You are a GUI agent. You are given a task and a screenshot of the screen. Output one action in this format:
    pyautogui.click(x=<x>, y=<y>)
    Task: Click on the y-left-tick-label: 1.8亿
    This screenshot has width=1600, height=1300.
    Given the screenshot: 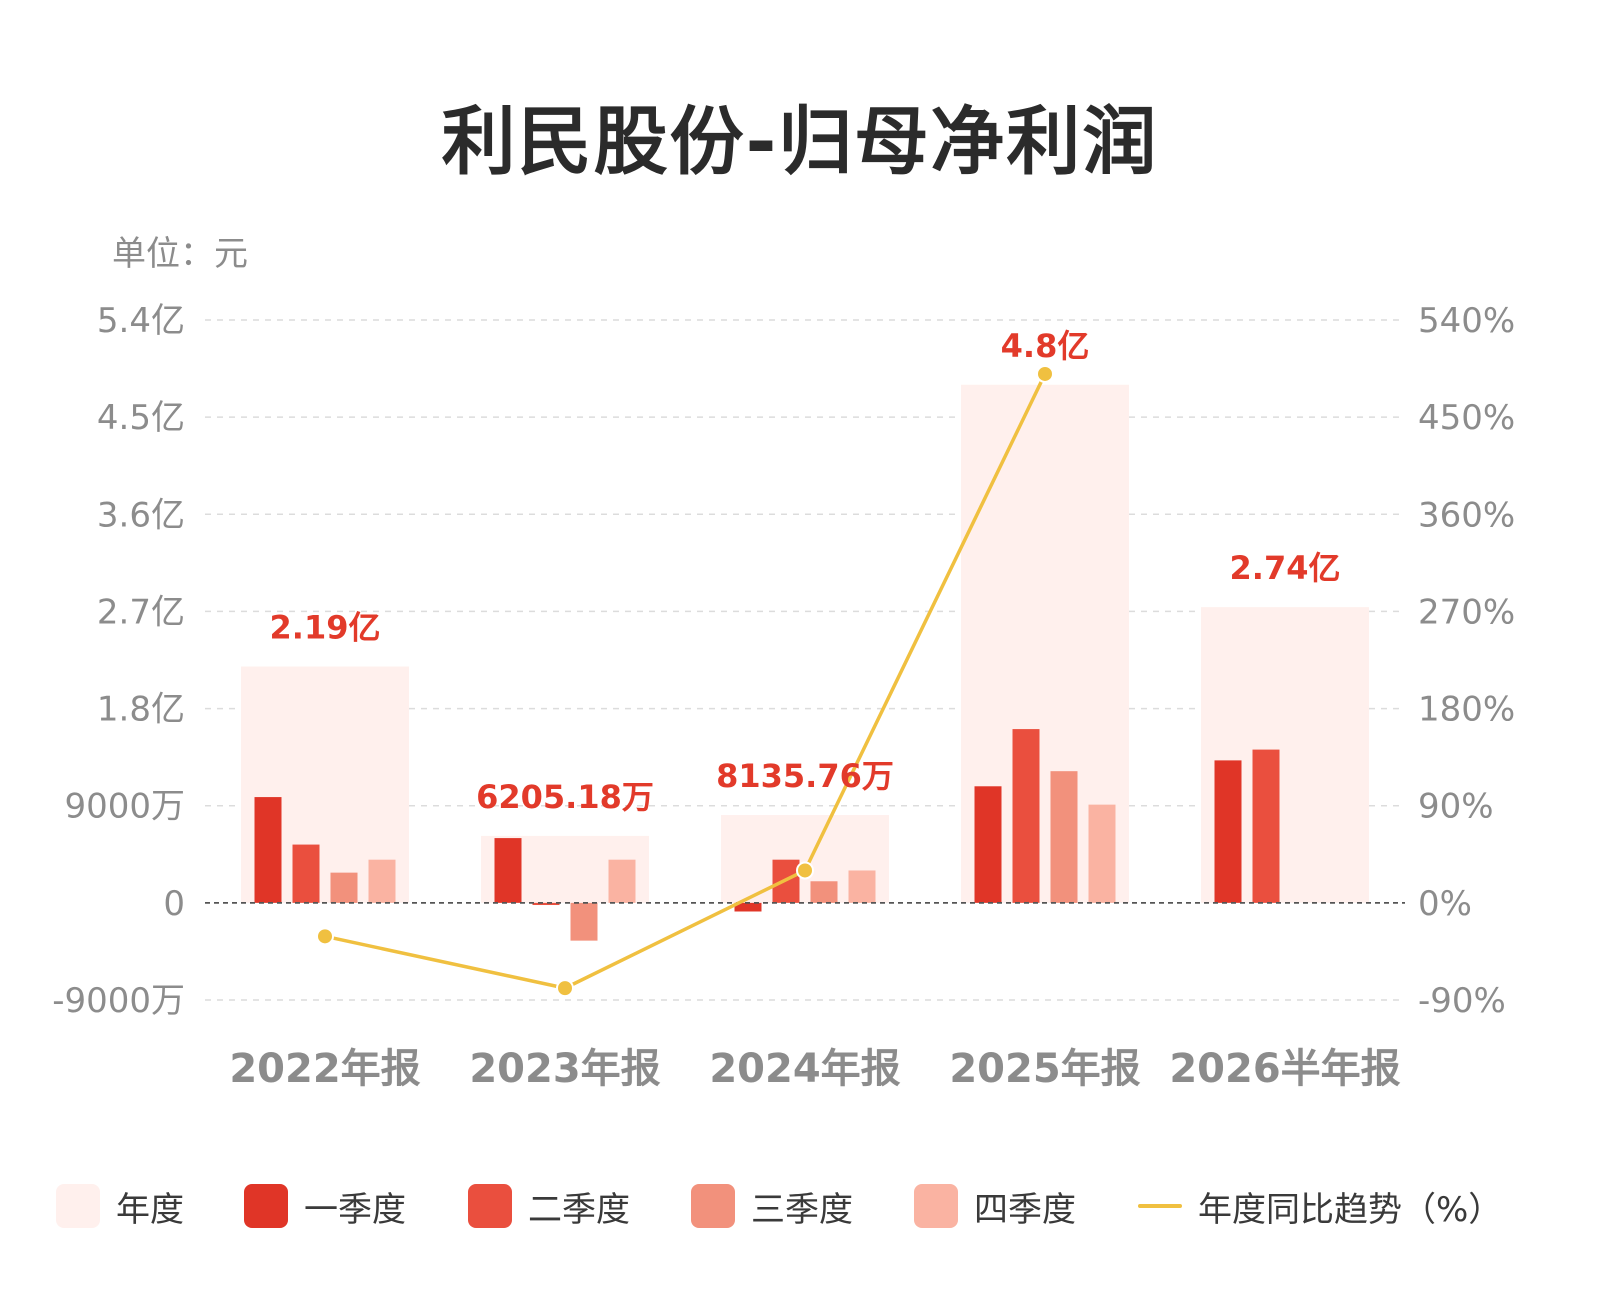 What is the action you would take?
    pyautogui.click(x=141, y=710)
    